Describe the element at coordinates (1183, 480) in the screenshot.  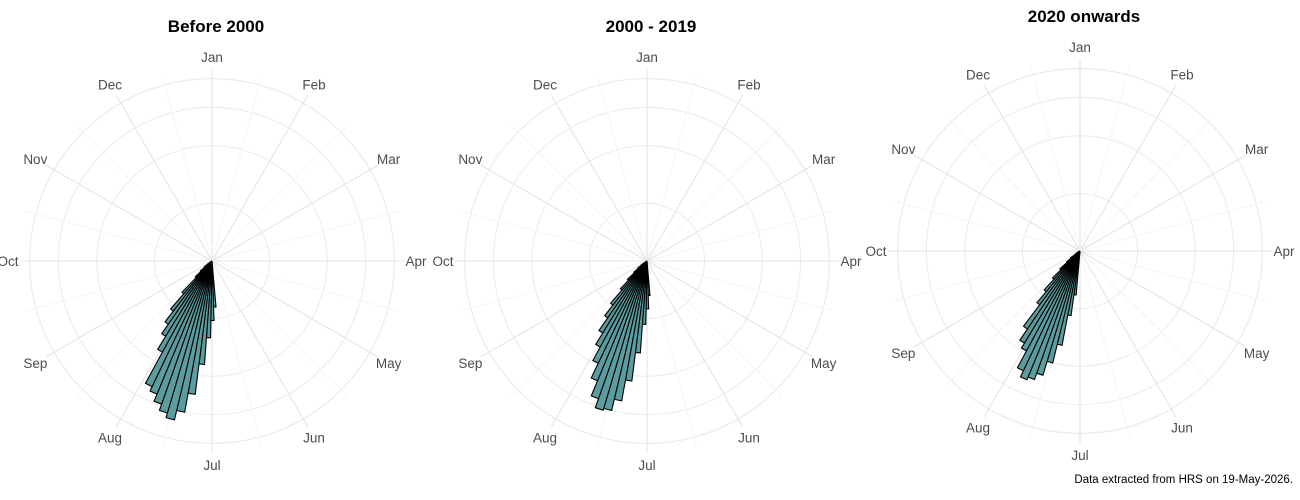
I see `data-source-caption: Data extracted from HRS on 19-May-2026.` at that location.